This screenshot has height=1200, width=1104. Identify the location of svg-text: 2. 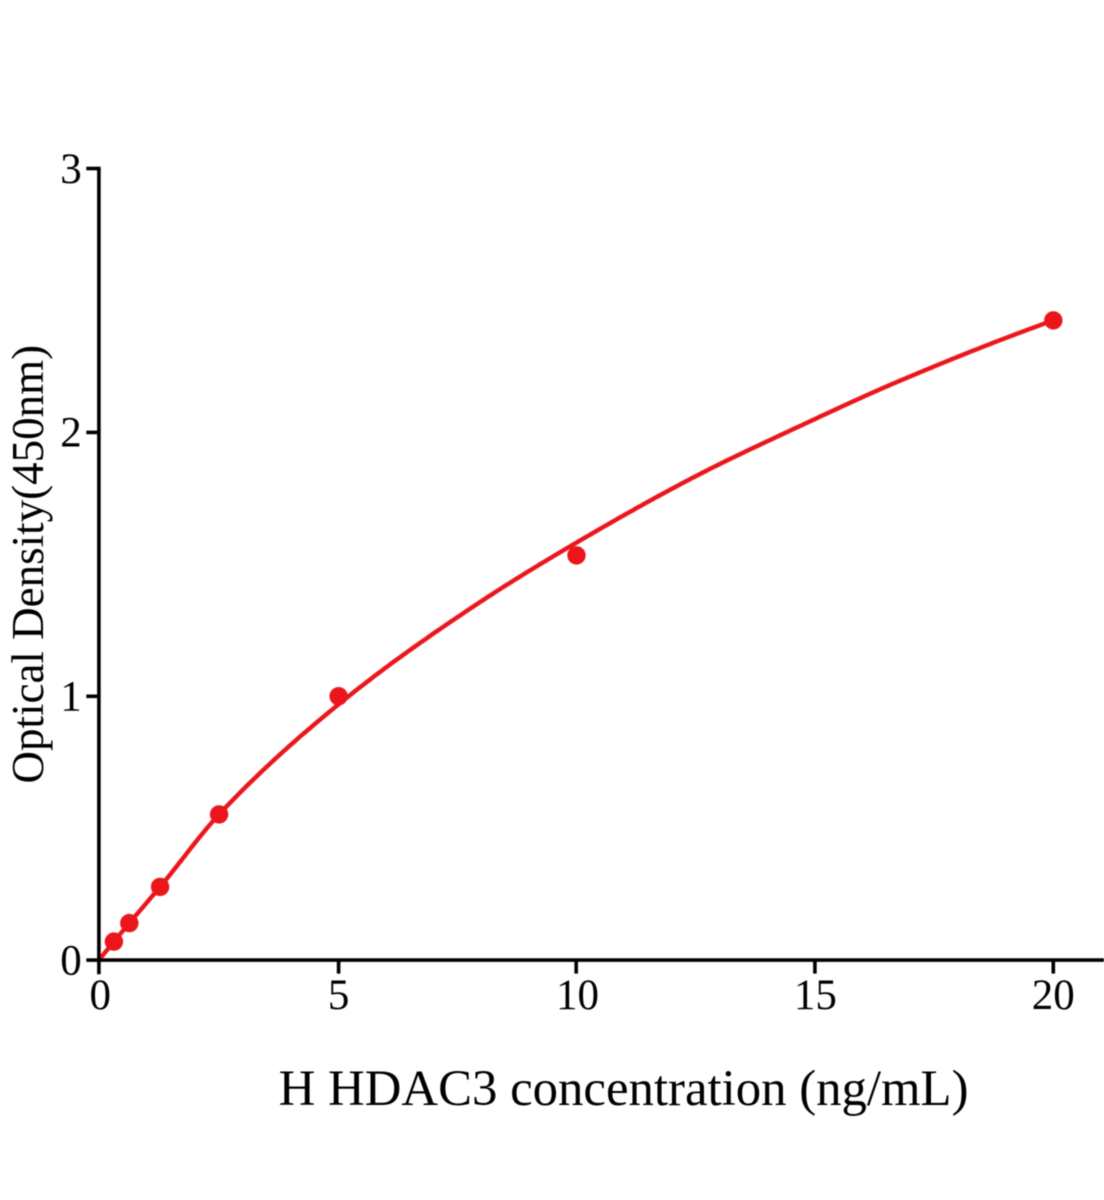
(71, 433).